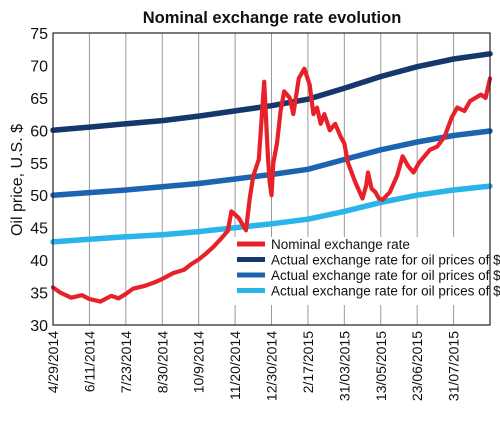 This screenshot has height=425, width=500. What do you see at coordinates (199, 362) in the screenshot?
I see `x-tick-label: 10/9/2014` at bounding box center [199, 362].